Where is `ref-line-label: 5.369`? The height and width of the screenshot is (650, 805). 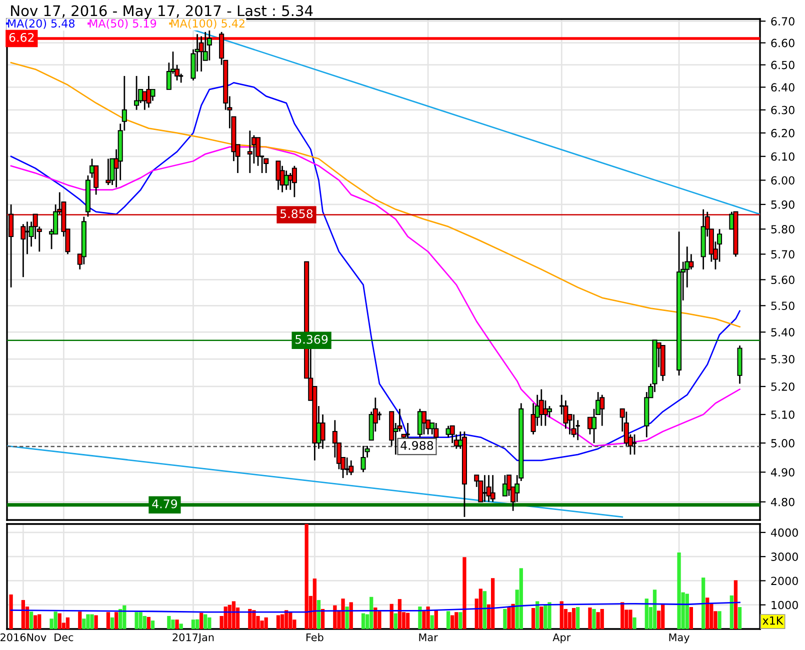 ref-line-label: 5.369 is located at coordinates (312, 339).